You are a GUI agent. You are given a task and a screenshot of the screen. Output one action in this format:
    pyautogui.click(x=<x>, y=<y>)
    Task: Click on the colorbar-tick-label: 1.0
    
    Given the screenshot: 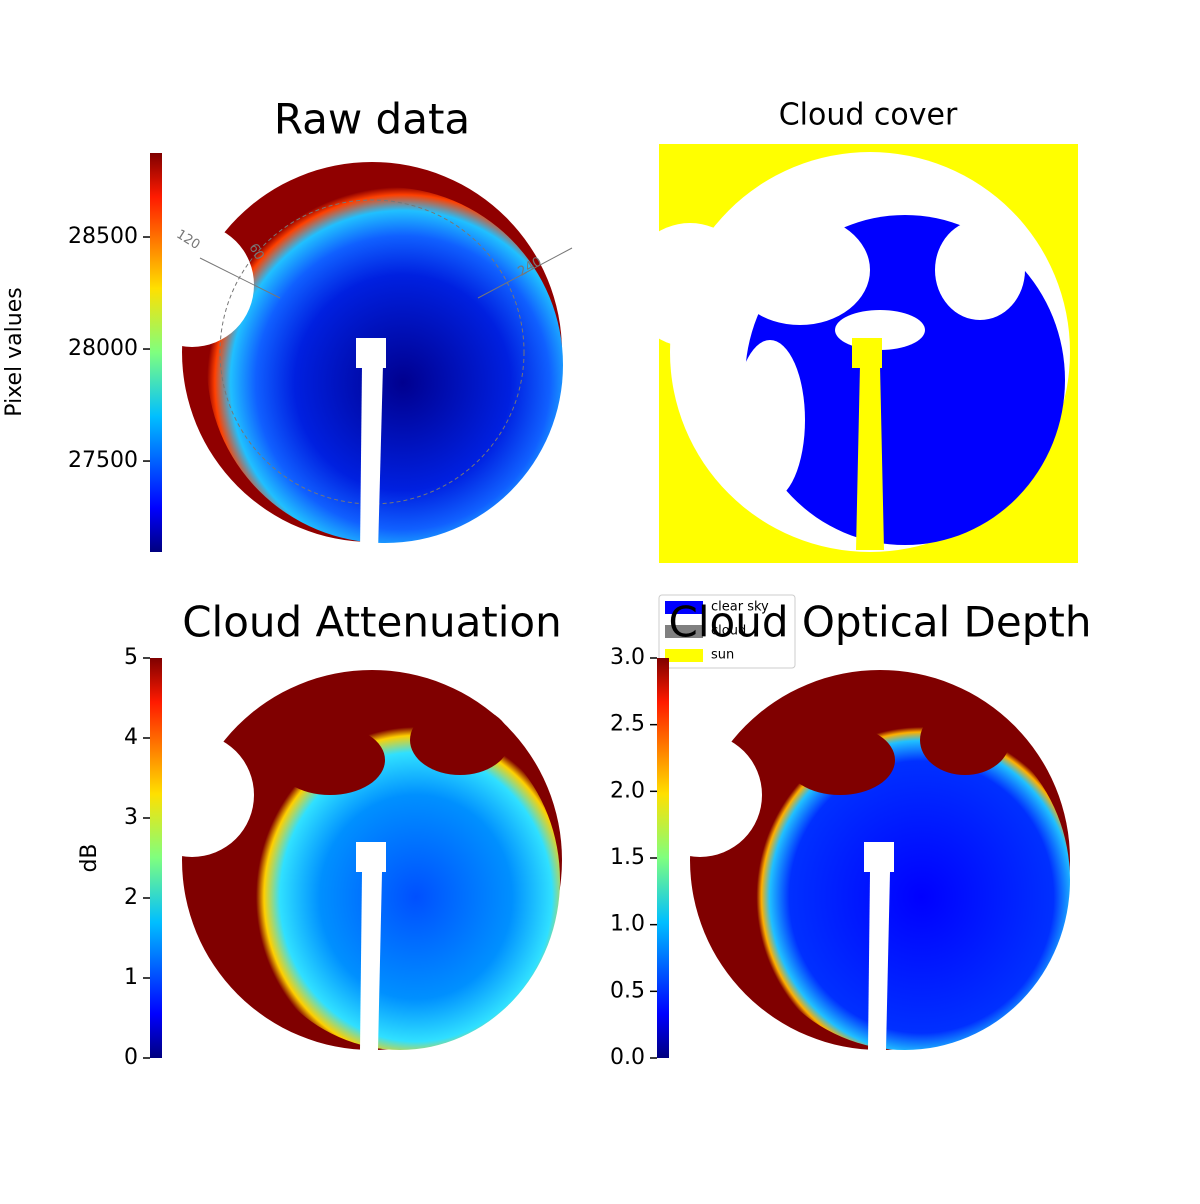 What is the action you would take?
    pyautogui.click(x=627, y=924)
    